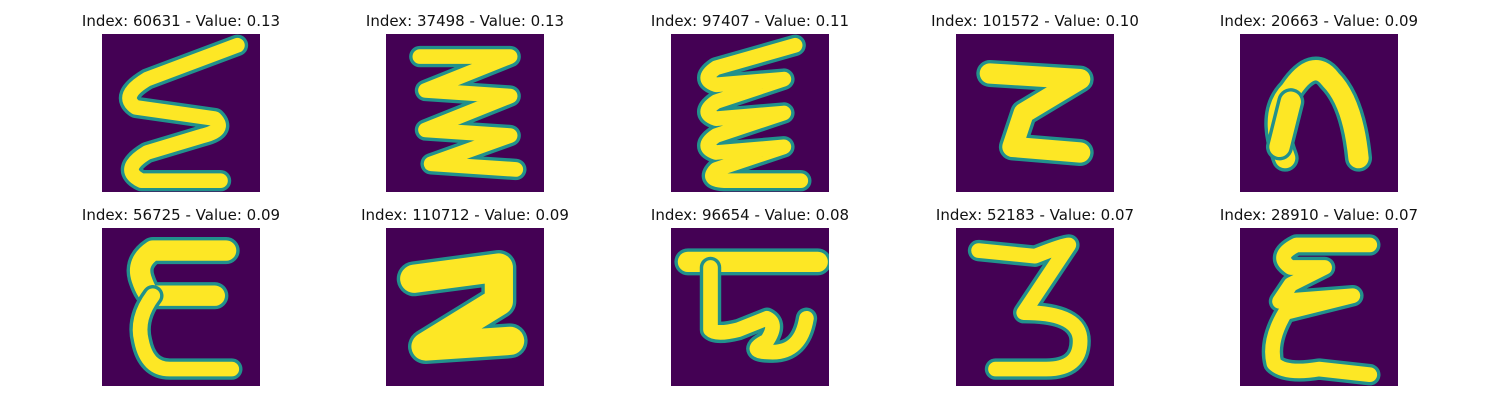  What do you see at coordinates (750, 21) in the screenshot?
I see `panel-title: Index: 97407 - Value: 0.11` at bounding box center [750, 21].